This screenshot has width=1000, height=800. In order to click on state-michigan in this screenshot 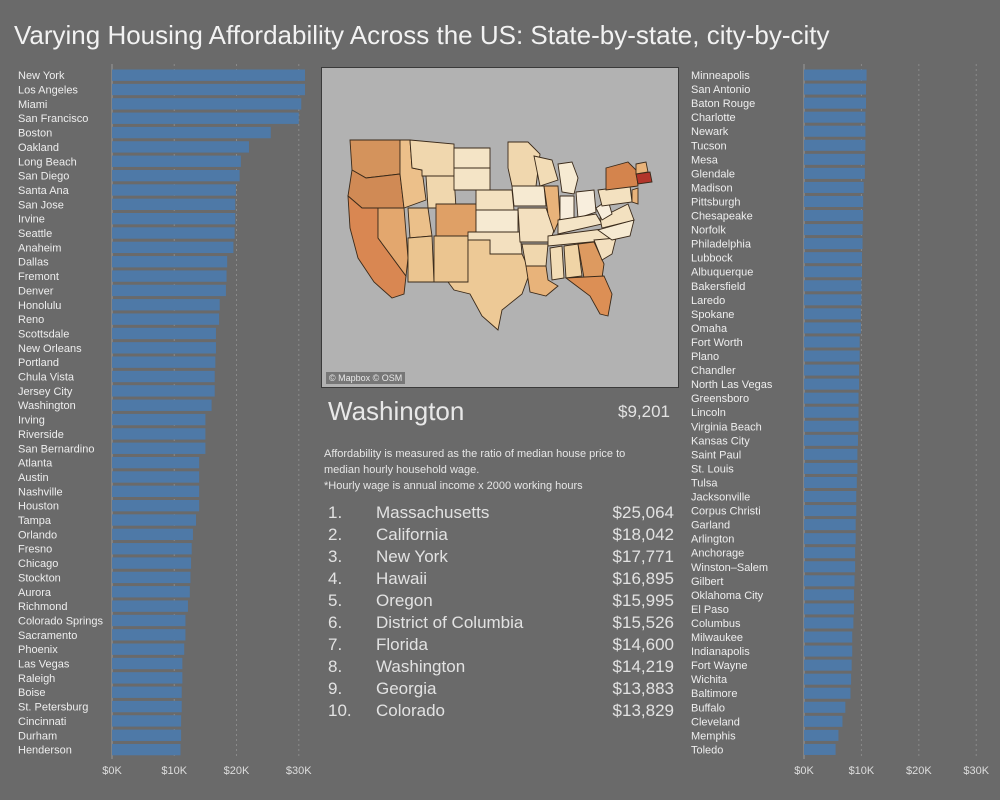, I will do `click(568, 178)`.